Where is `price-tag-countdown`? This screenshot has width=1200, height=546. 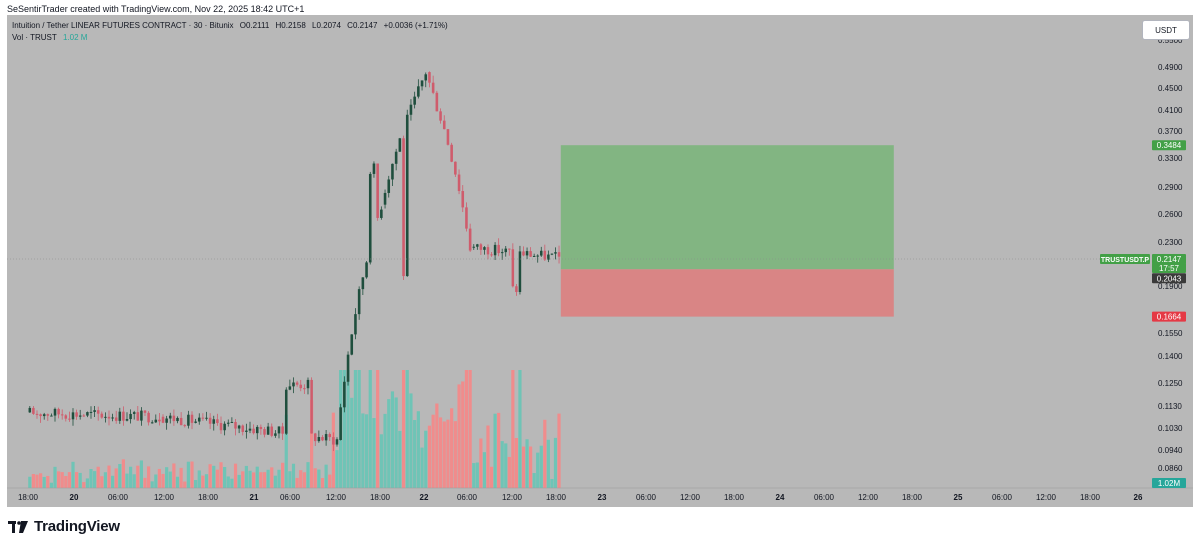 price-tag-countdown is located at coordinates (1169, 268).